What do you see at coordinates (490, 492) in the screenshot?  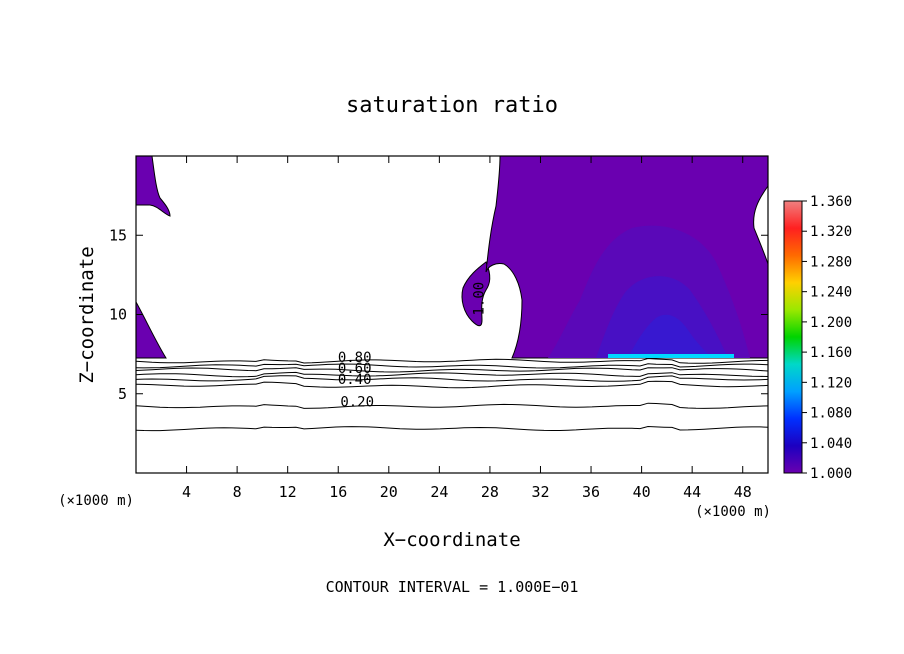 I see `x-tick-label: 28` at bounding box center [490, 492].